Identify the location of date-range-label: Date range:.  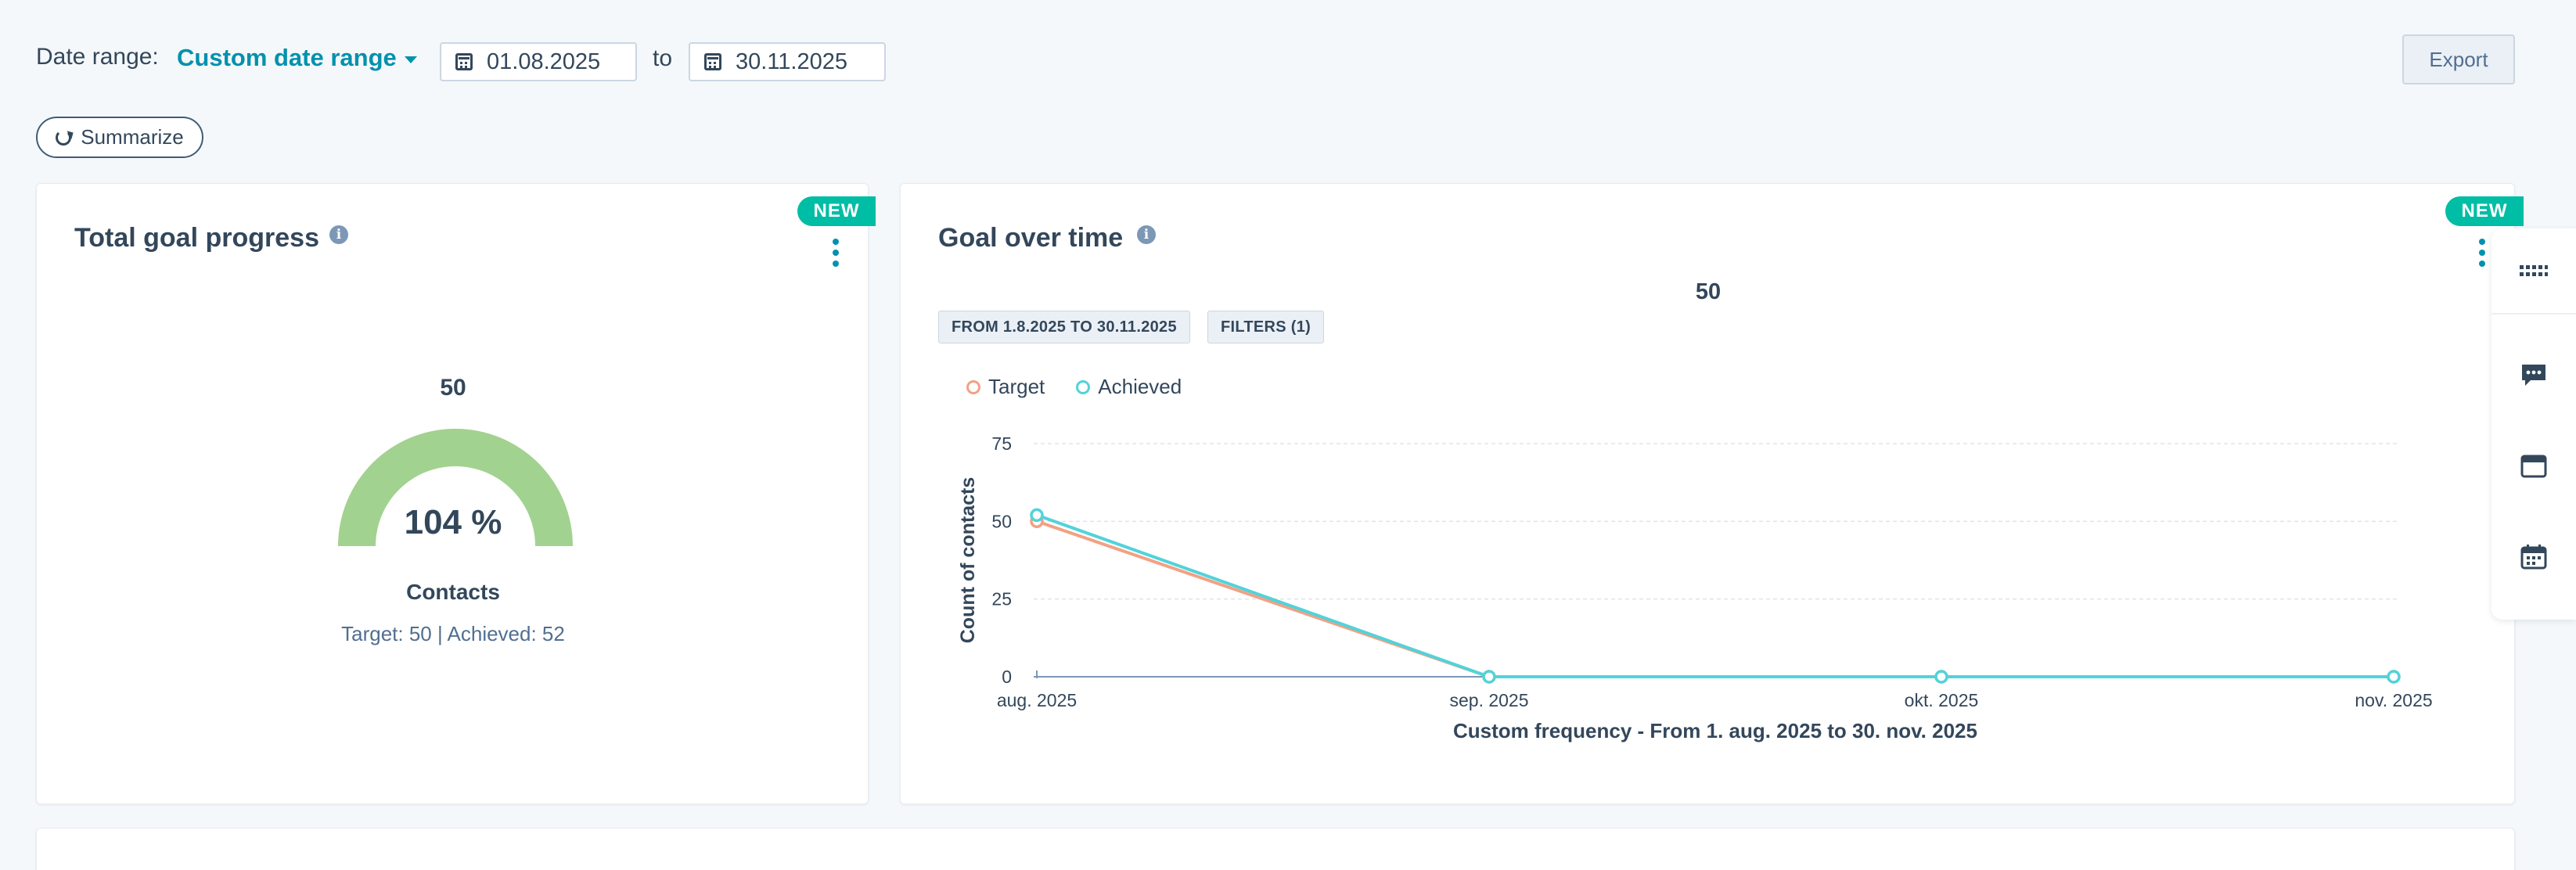
(97, 57).